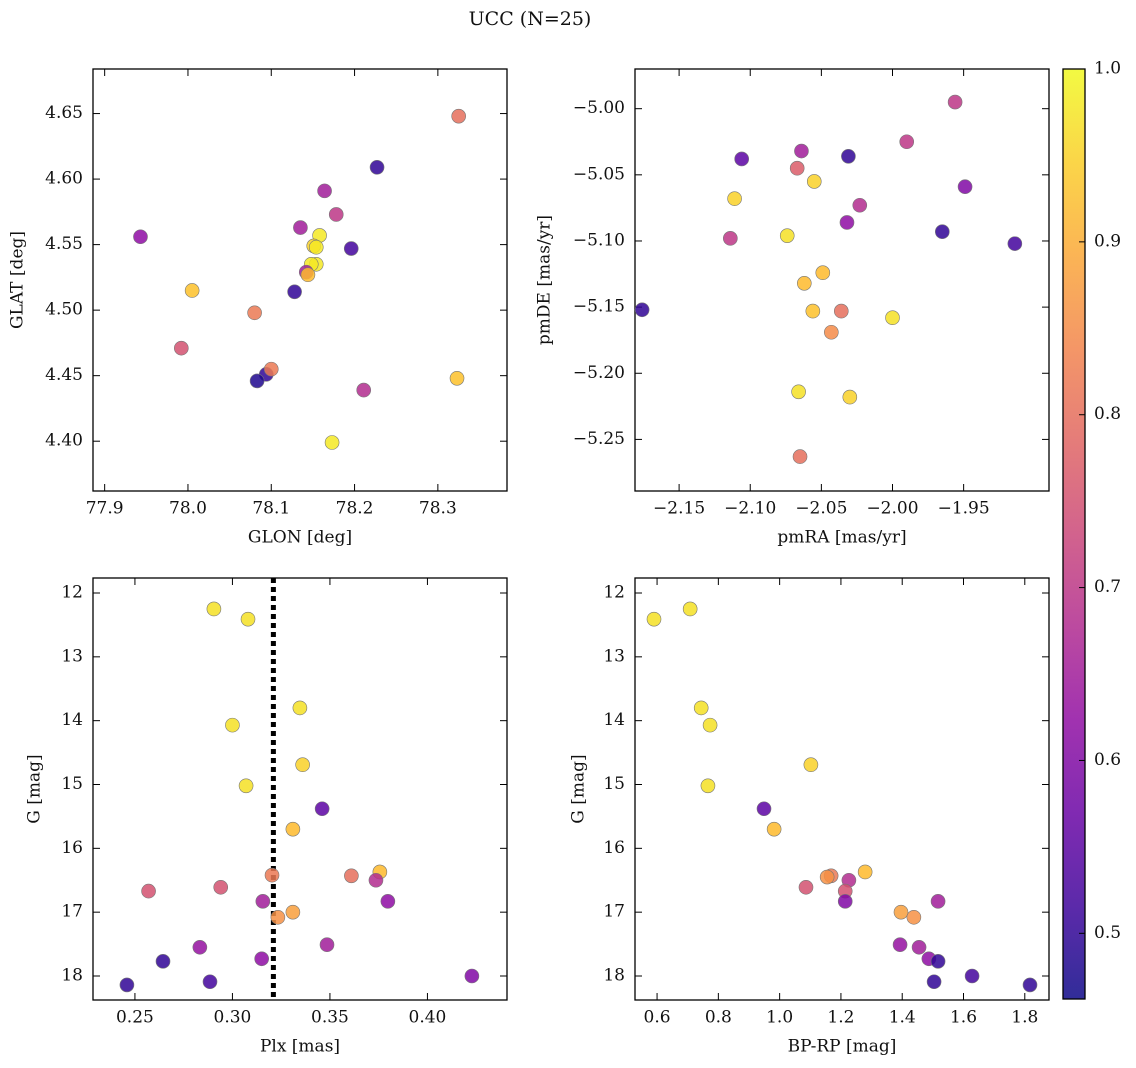 The width and height of the screenshot is (1136, 1068). Describe the element at coordinates (1107, 760) in the screenshot. I see `colorbar-tick-label: 0.6` at that location.